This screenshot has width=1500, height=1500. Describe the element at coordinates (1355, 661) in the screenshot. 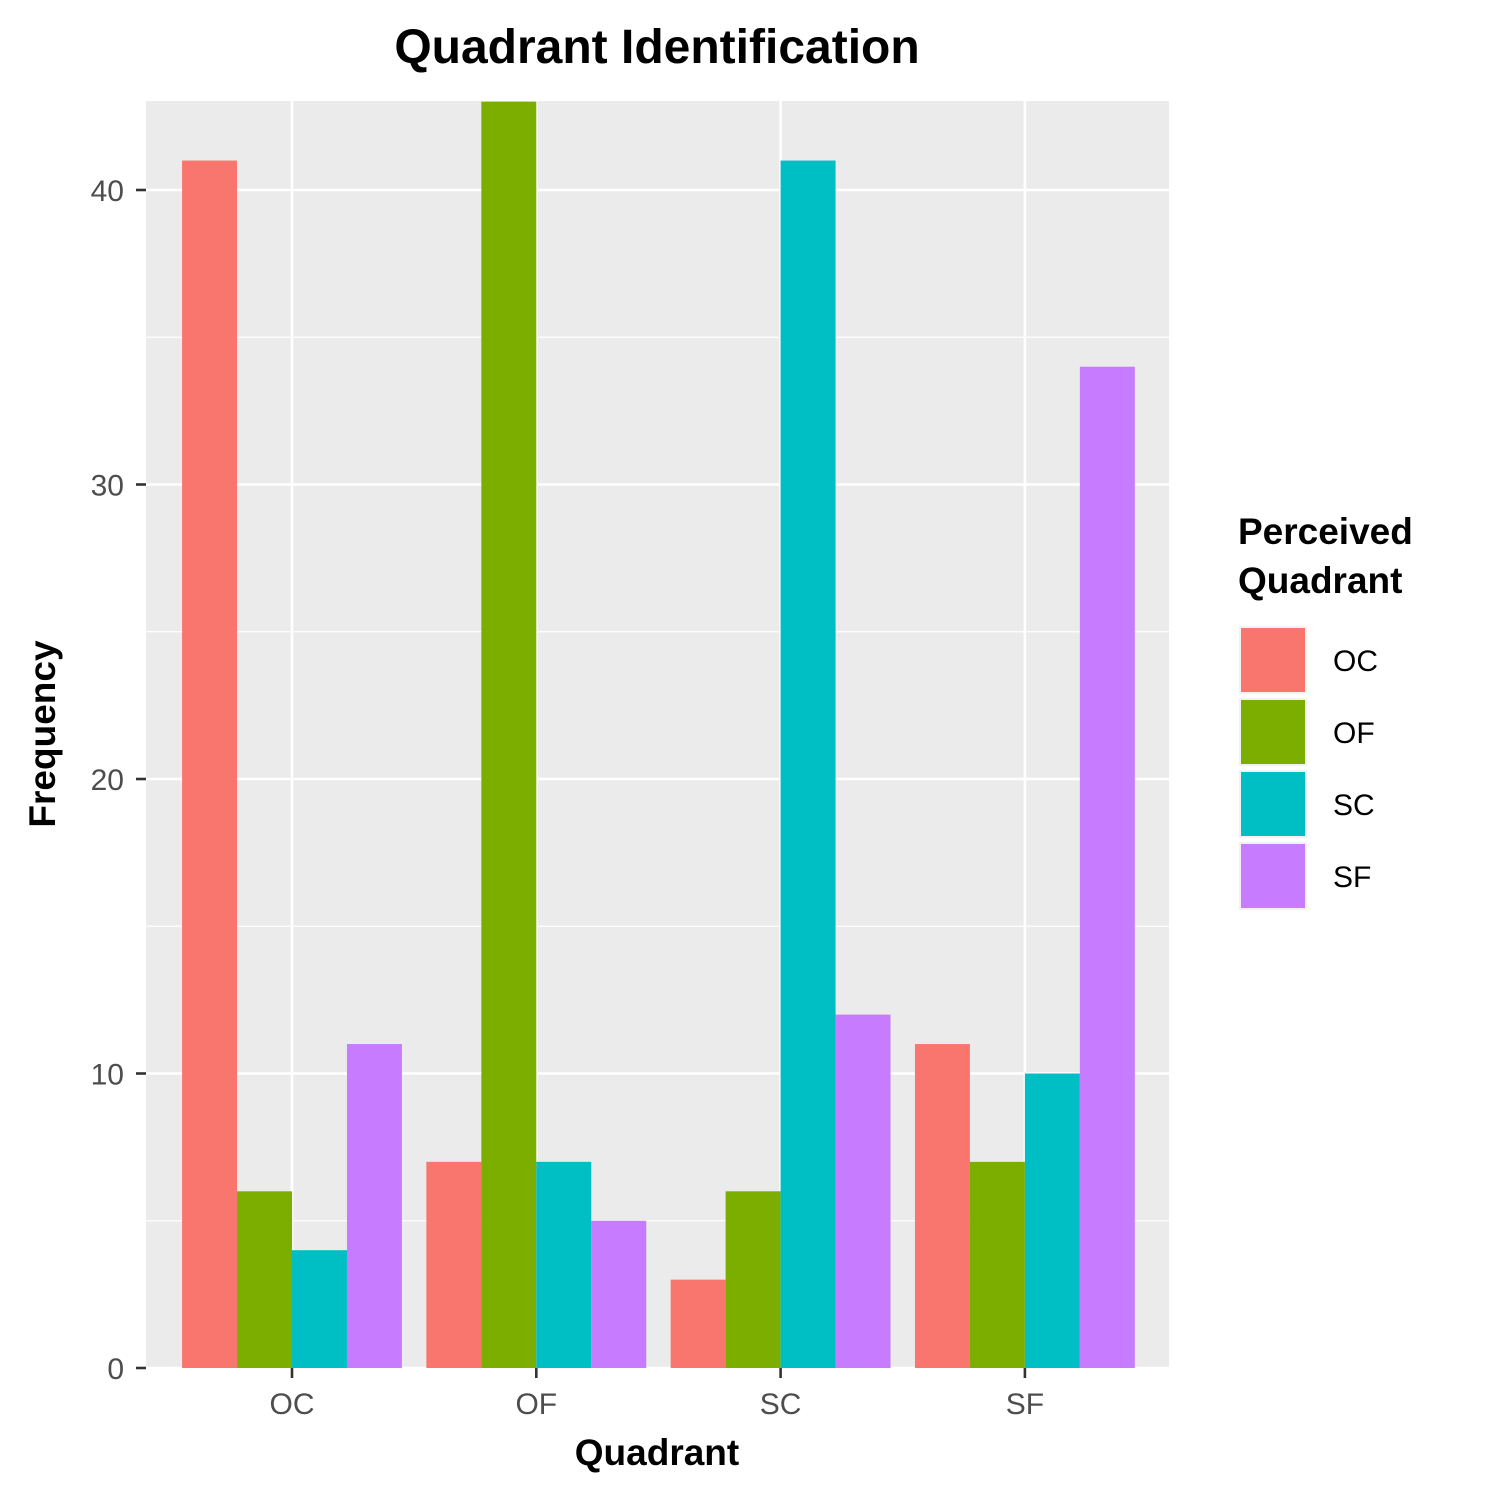

I see `legend-label-oc: OC` at that location.